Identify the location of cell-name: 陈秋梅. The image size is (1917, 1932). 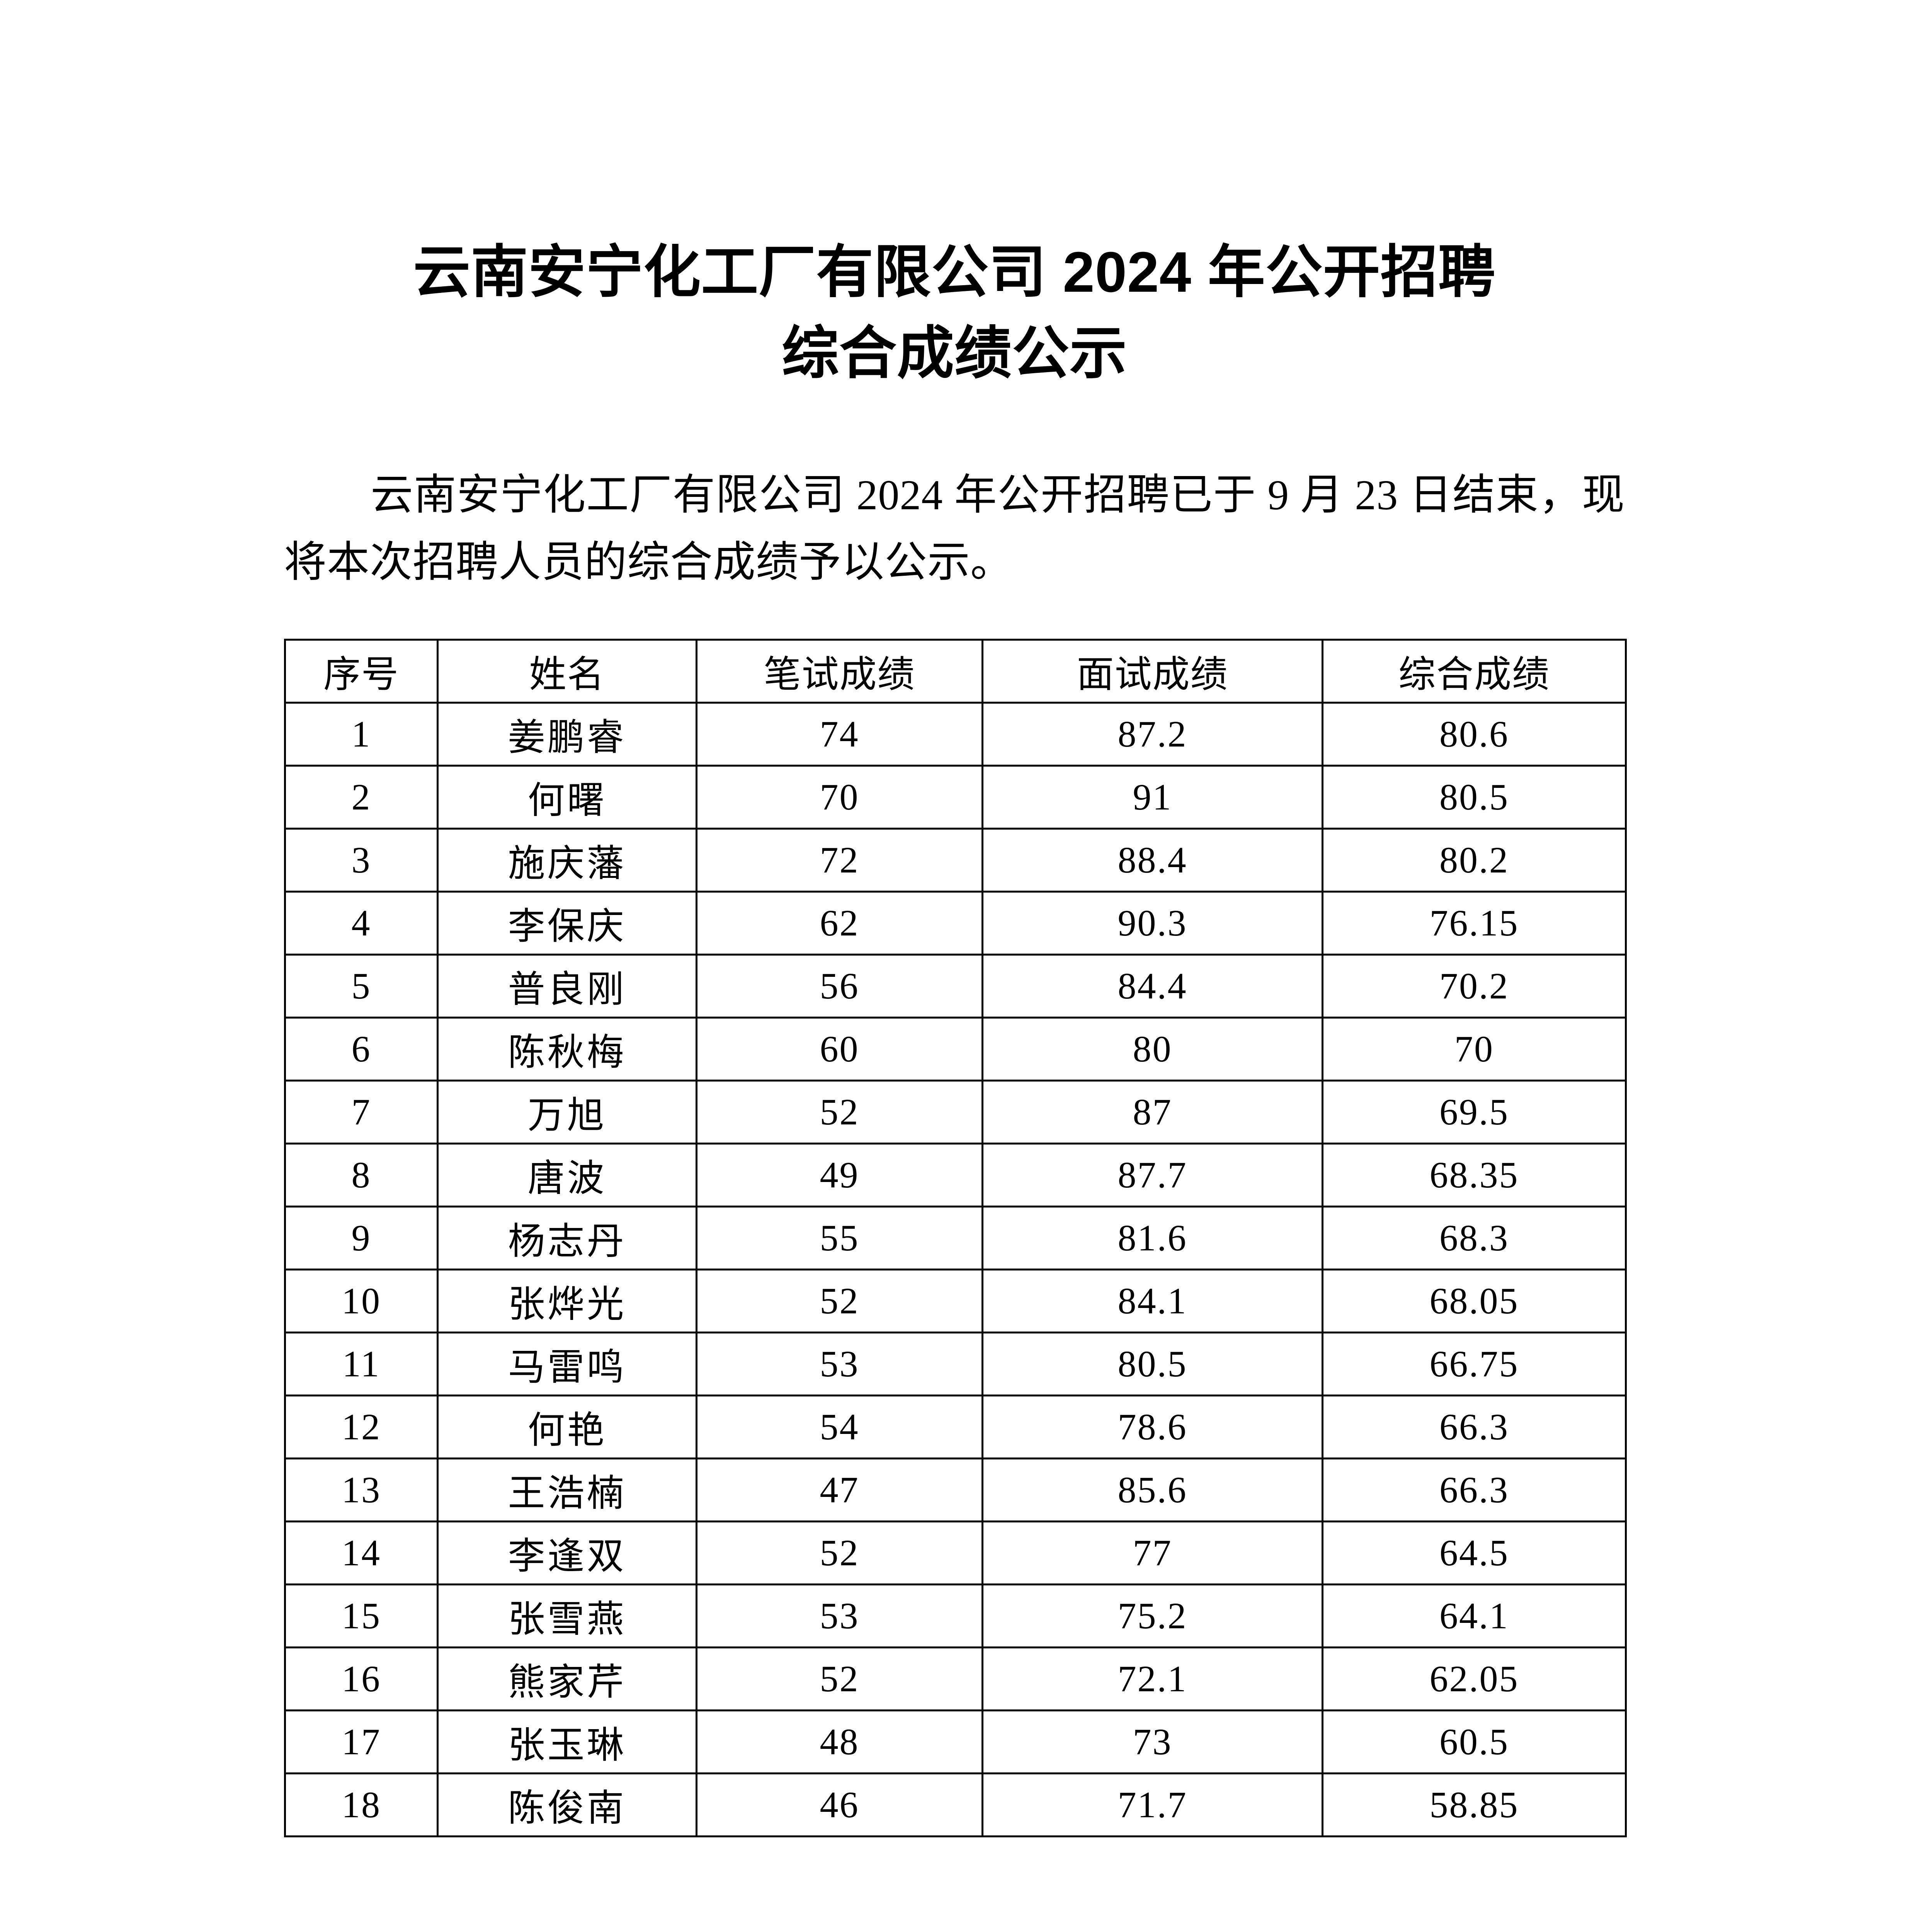
(567, 1049).